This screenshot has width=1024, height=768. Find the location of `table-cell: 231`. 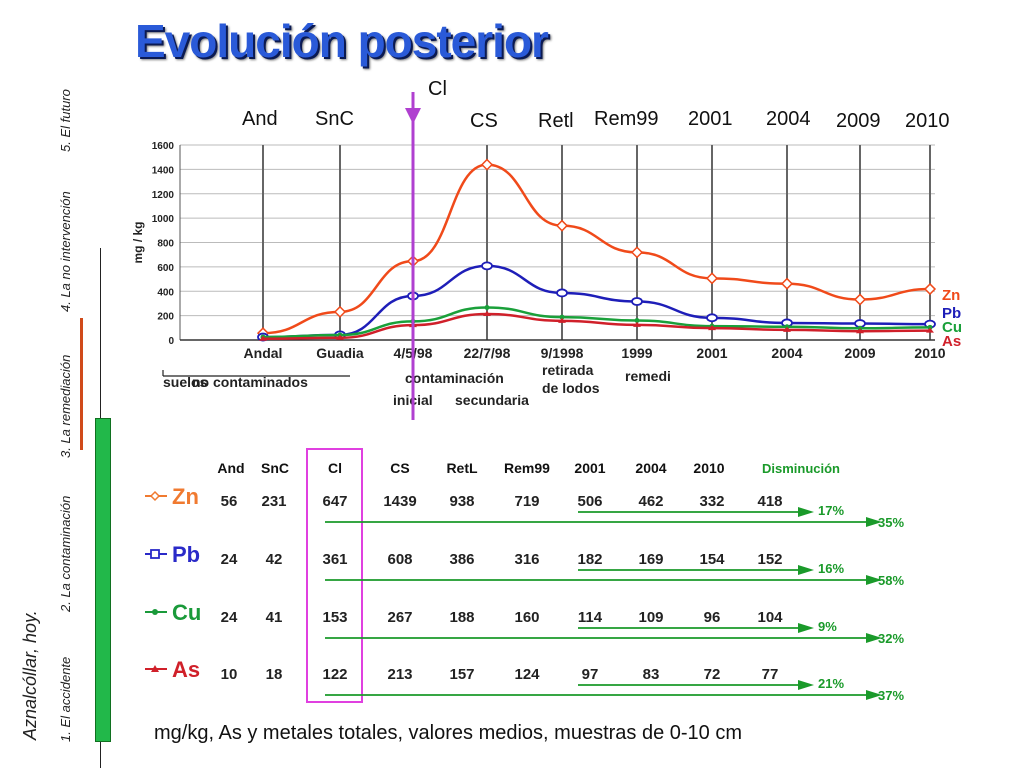

table-cell: 231 is located at coordinates (273, 501).